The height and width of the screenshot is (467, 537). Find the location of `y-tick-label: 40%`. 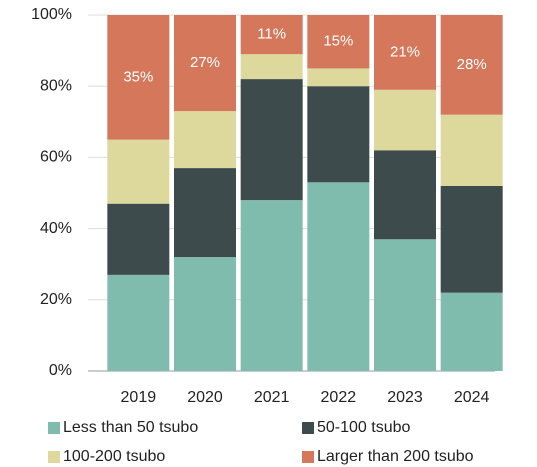

y-tick-label: 40% is located at coordinates (56, 228).